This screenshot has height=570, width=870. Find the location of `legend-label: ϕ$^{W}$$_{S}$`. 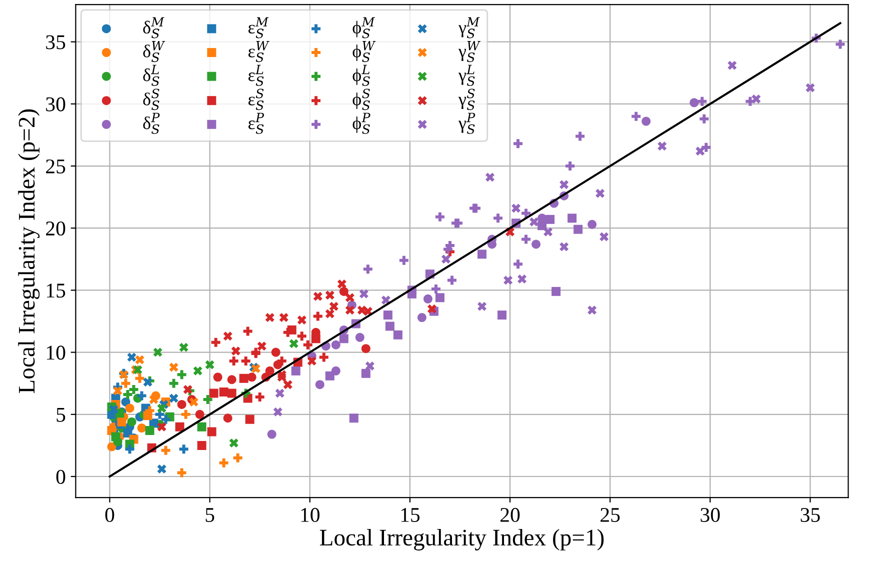

legend-label: ϕ$^{W}$$_{S}$ is located at coordinates (364, 51).